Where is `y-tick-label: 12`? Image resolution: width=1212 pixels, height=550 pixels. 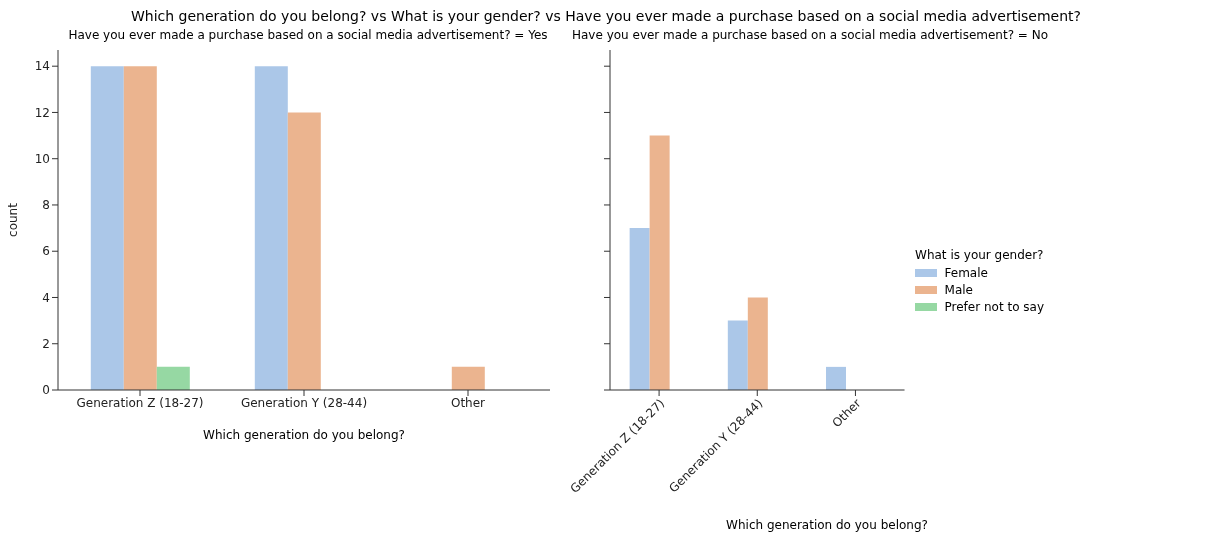
y-tick-label: 12 is located at coordinates (42, 112).